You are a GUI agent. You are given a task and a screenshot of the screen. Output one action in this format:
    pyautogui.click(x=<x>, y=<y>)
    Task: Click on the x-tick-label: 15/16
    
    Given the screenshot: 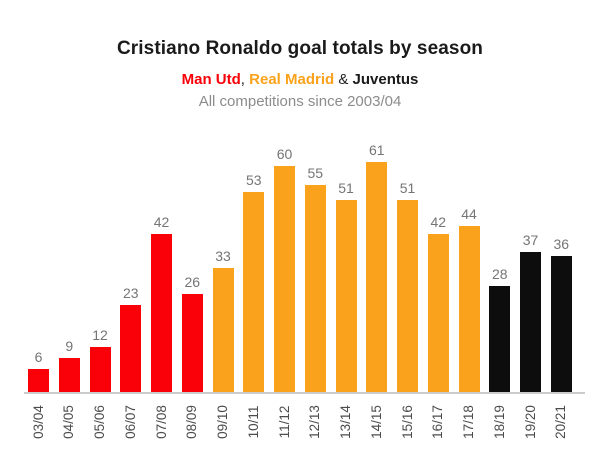 What is the action you would take?
    pyautogui.click(x=407, y=422)
    